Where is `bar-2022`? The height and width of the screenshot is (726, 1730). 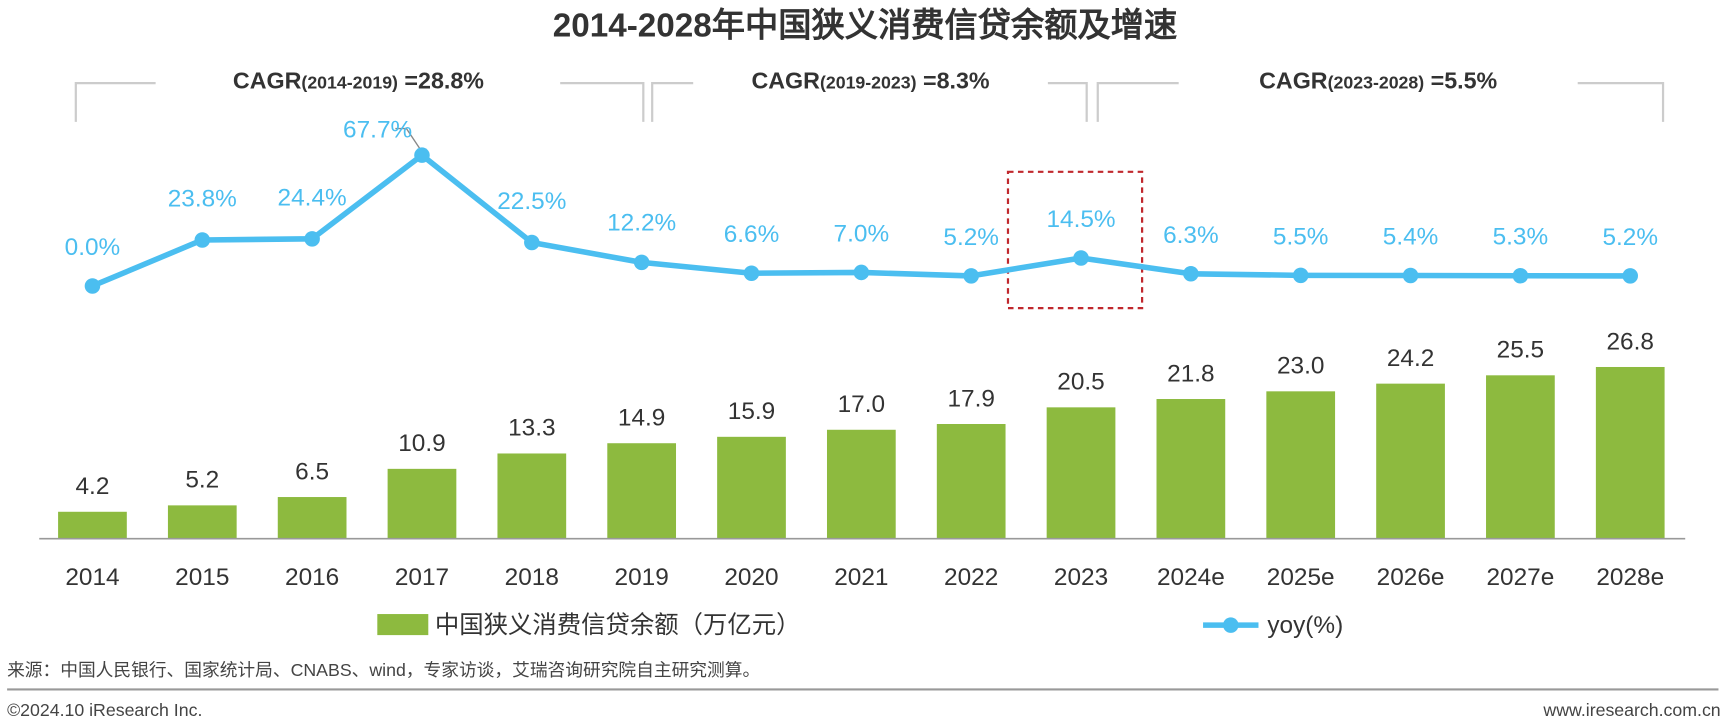
bar-2022 is located at coordinates (971, 481).